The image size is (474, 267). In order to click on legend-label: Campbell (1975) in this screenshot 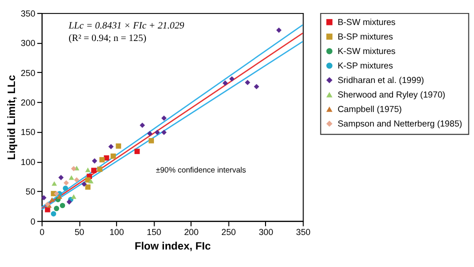, I will do `click(370, 109)`.